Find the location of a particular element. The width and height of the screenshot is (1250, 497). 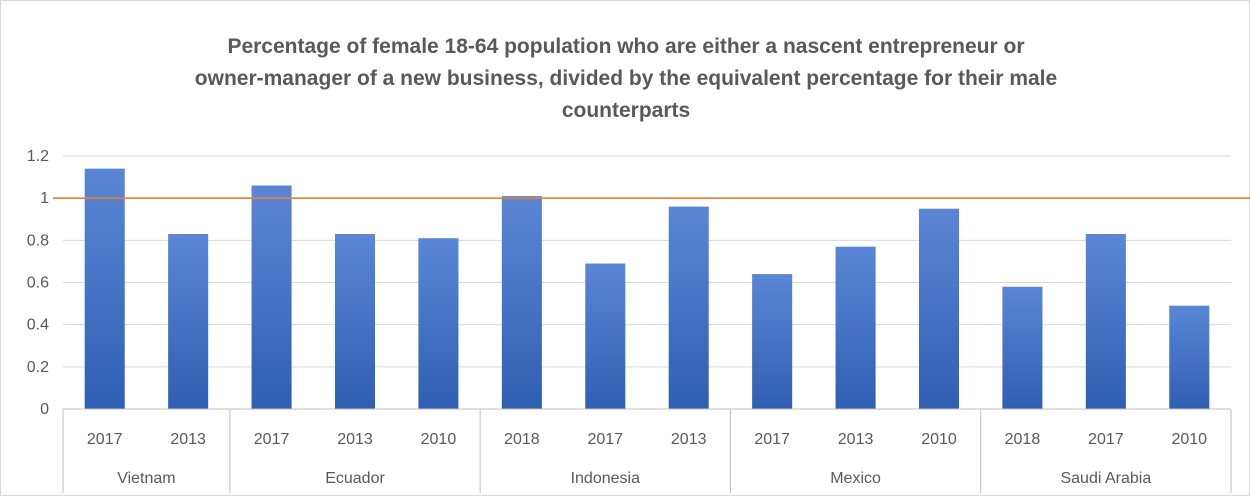

group-label: Mexico is located at coordinates (855, 478).